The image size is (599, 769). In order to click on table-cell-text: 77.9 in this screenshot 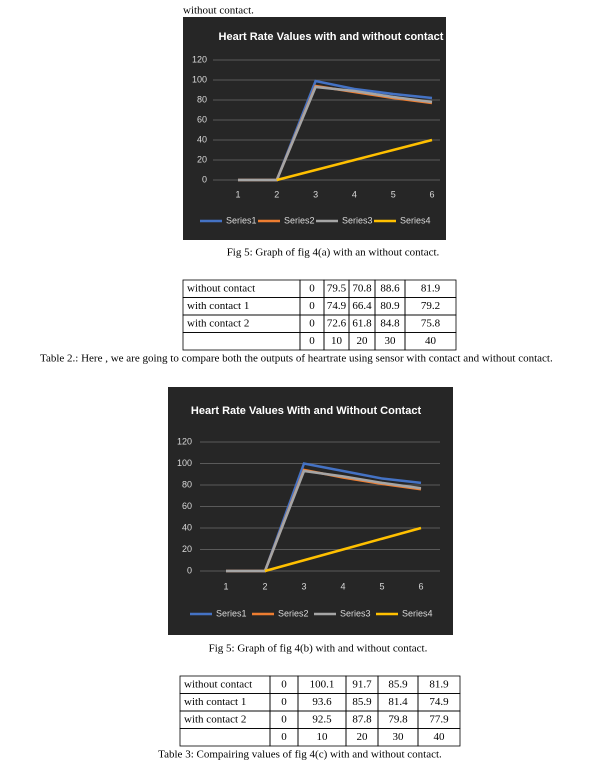, I will do `click(439, 719)`.